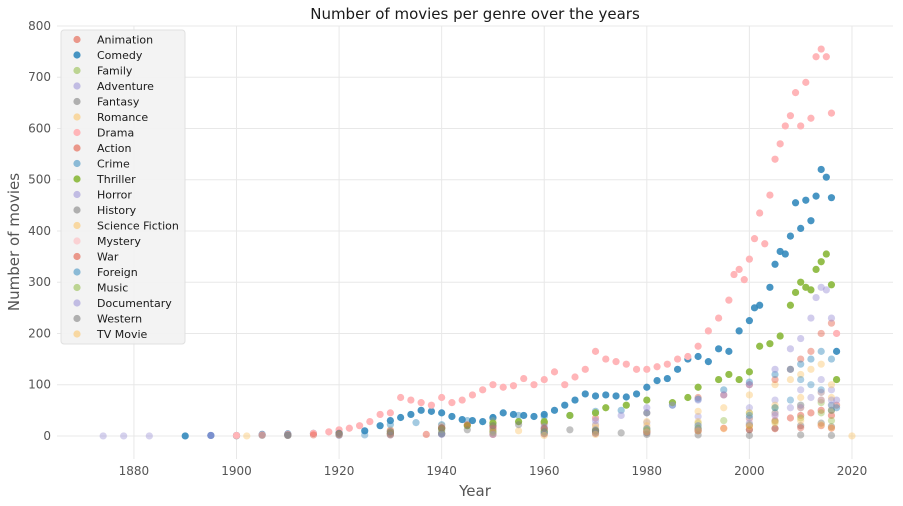 This screenshot has width=903, height=506. I want to click on x-tick-label: 1980, so click(647, 471).